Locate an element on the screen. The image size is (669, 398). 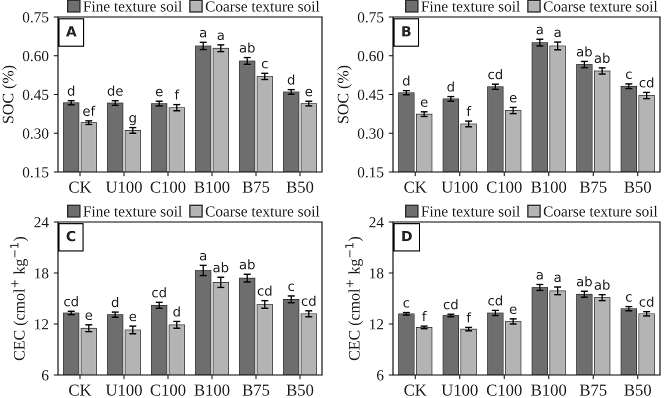
data-label: g is located at coordinates (132, 120).